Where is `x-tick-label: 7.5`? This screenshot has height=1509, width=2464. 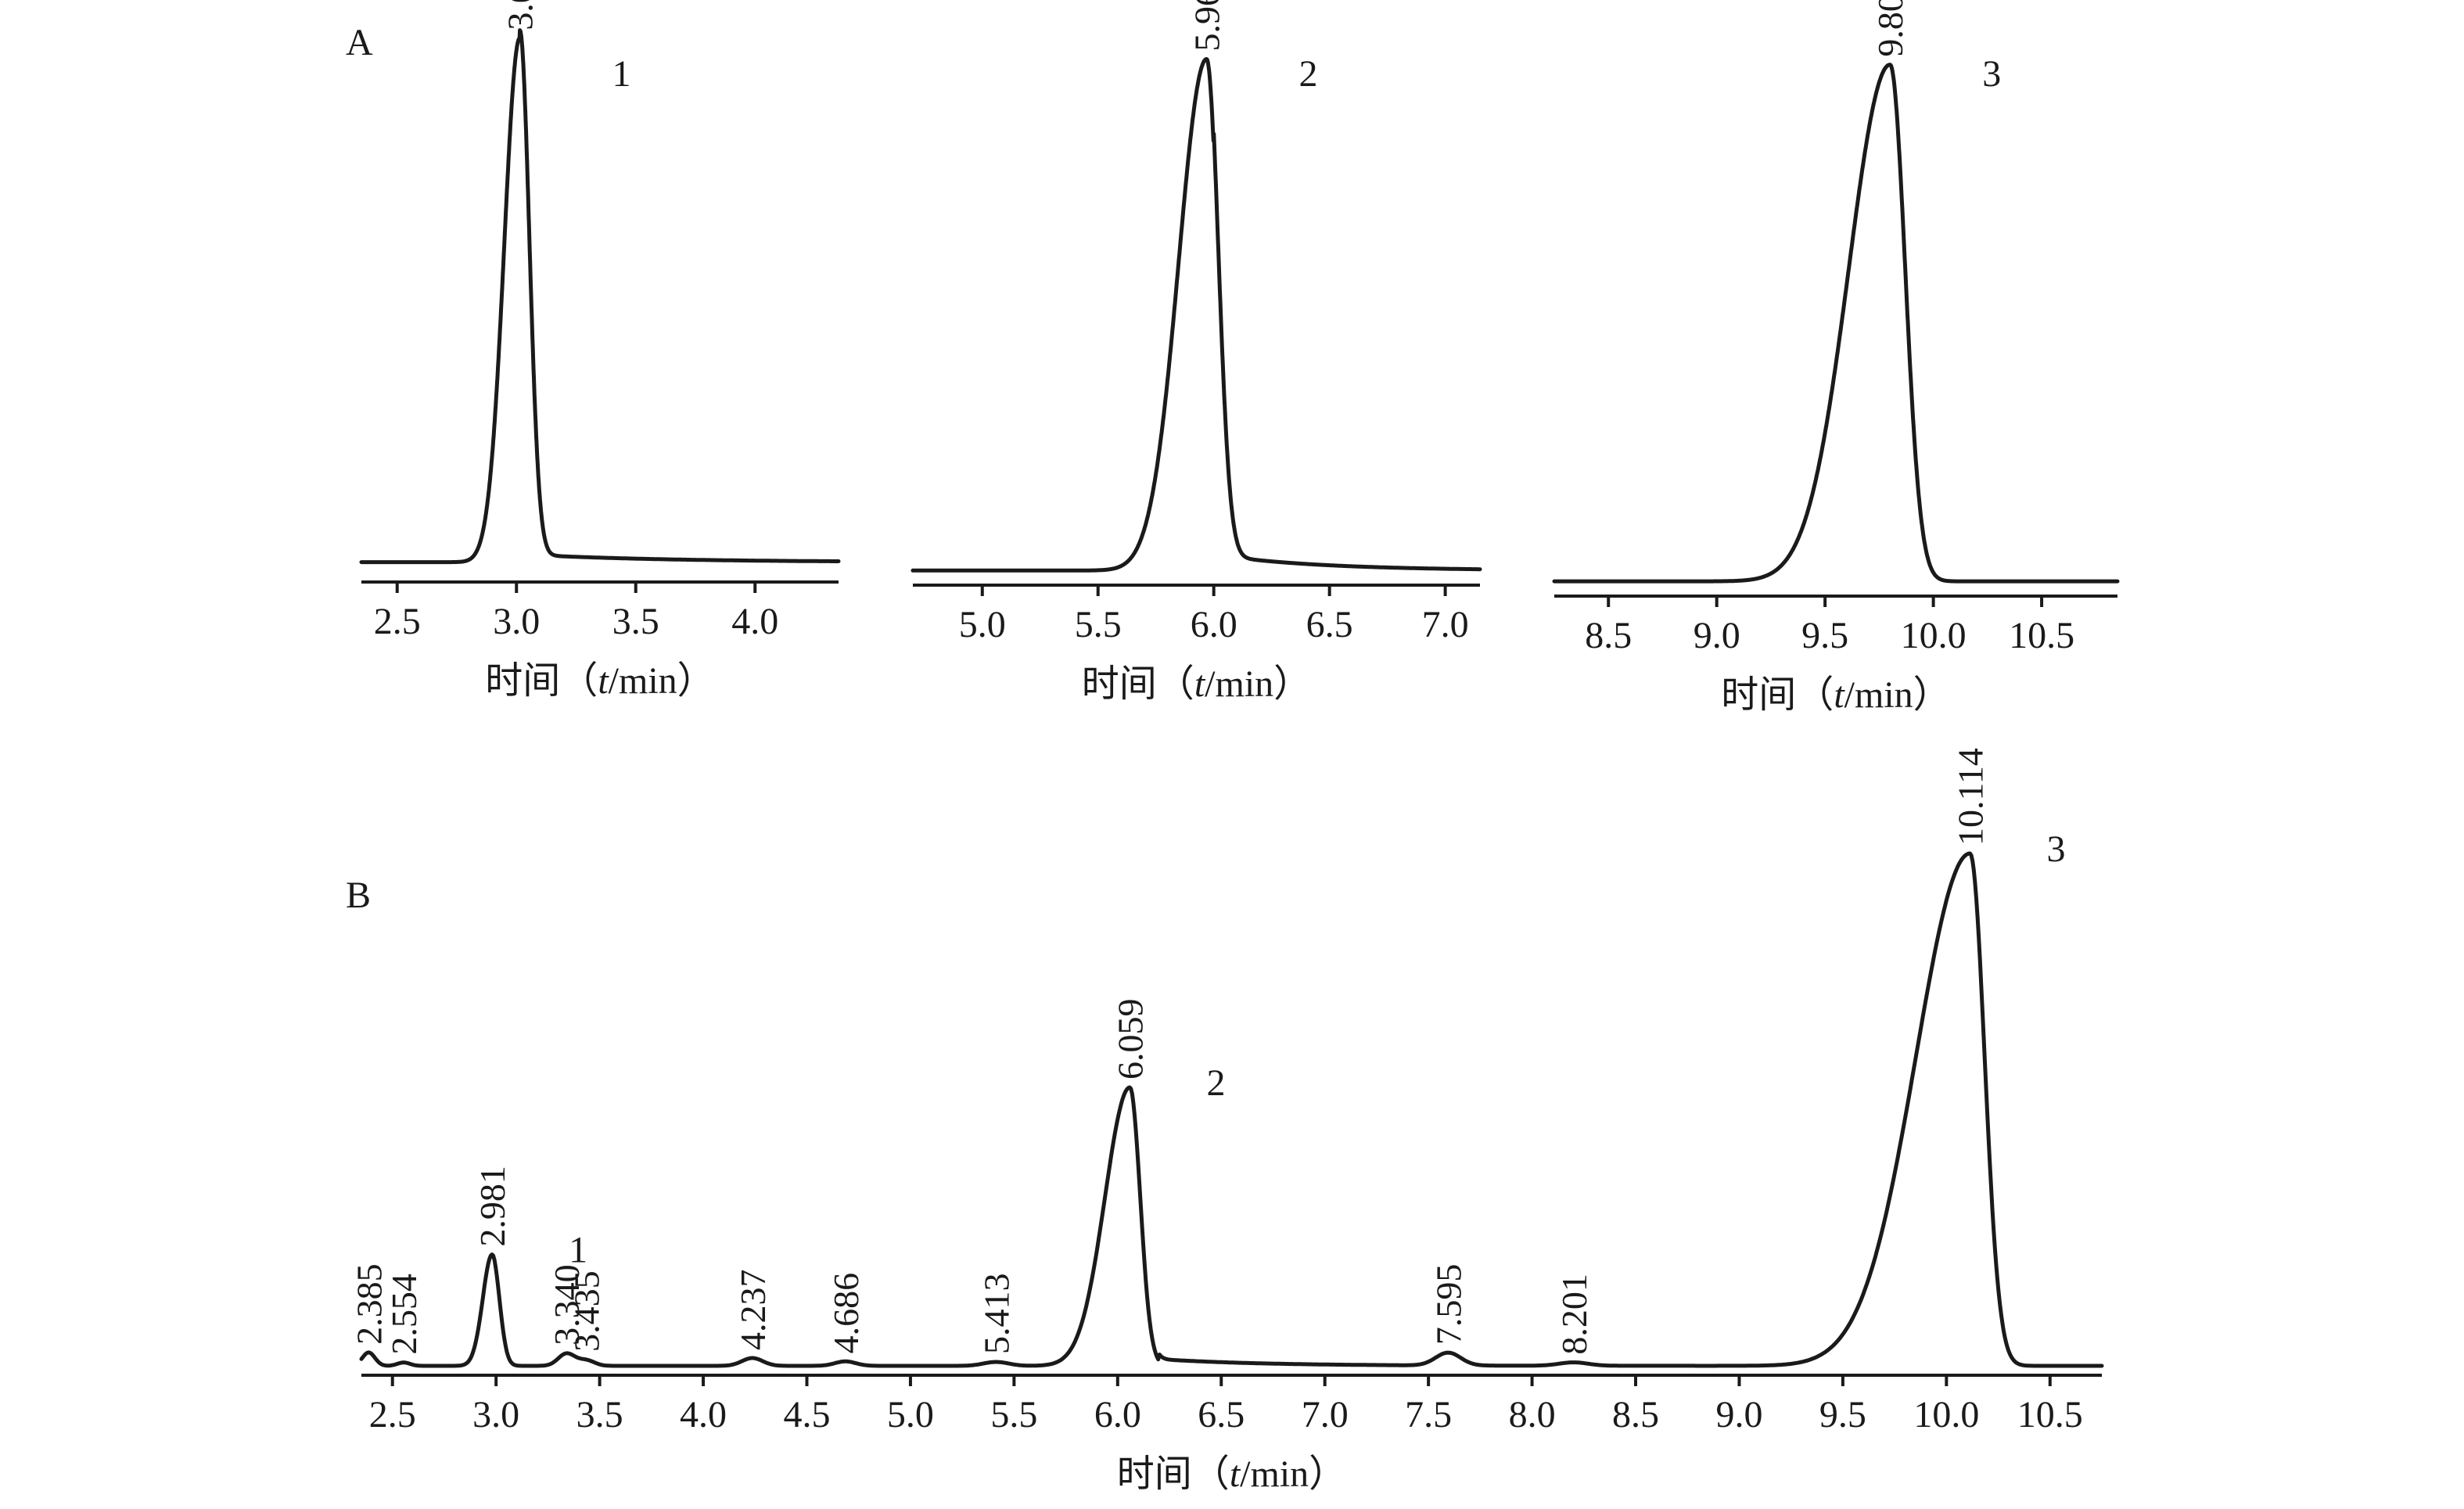 x-tick-label: 7.5 is located at coordinates (1428, 1415).